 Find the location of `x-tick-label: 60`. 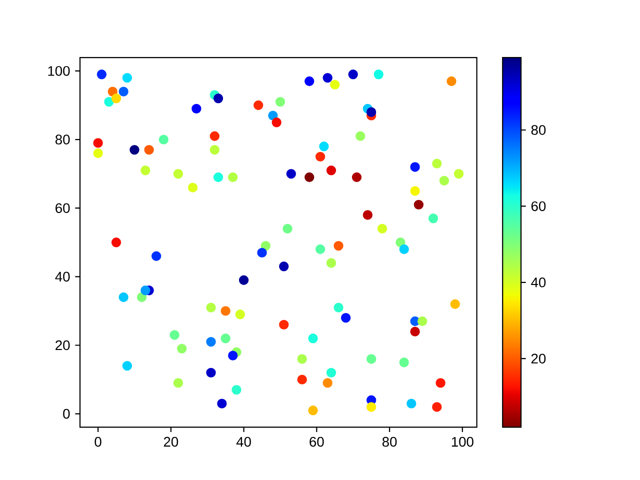

x-tick-label: 60 is located at coordinates (317, 441).